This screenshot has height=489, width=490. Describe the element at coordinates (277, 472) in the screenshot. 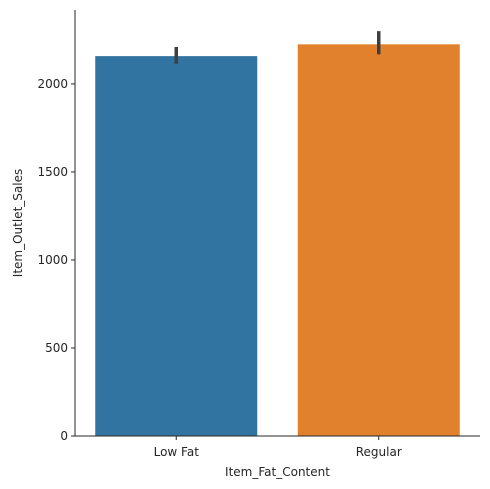

I see `x-axis-title: Item_Fat_Content` at that location.